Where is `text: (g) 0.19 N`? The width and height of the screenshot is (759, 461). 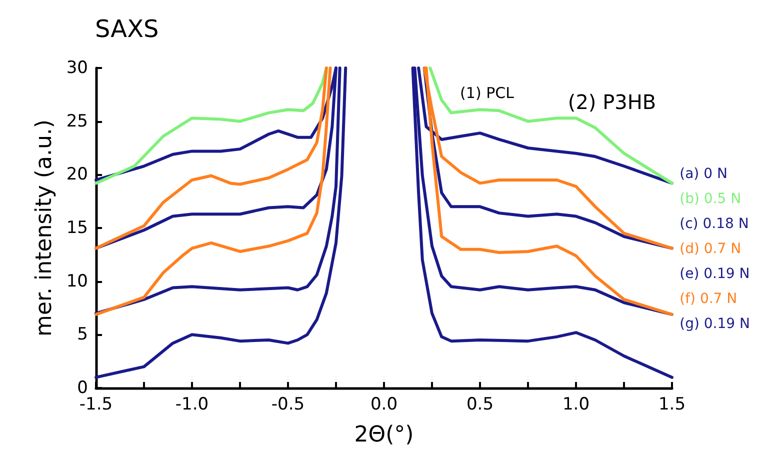 text: (g) 0.19 N is located at coordinates (715, 324).